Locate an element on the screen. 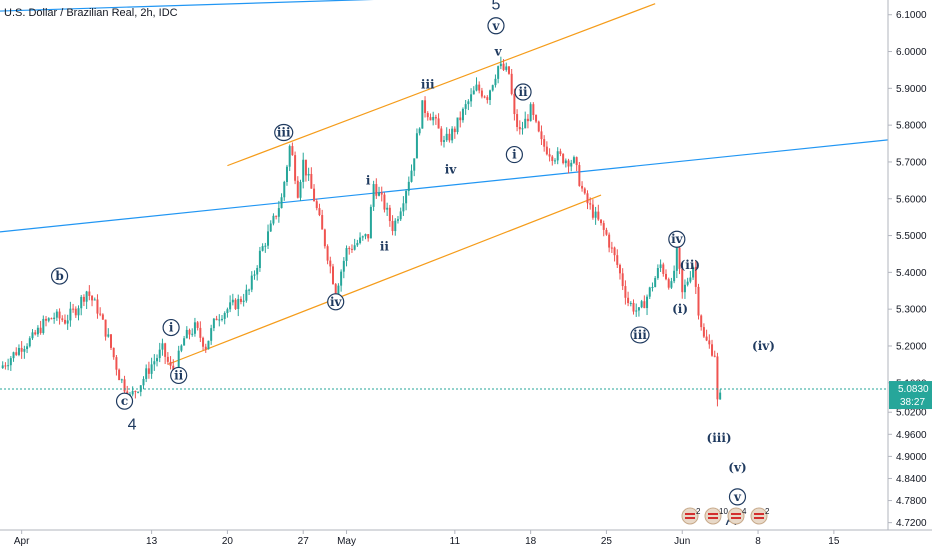  wave-label: b is located at coordinates (59, 276).